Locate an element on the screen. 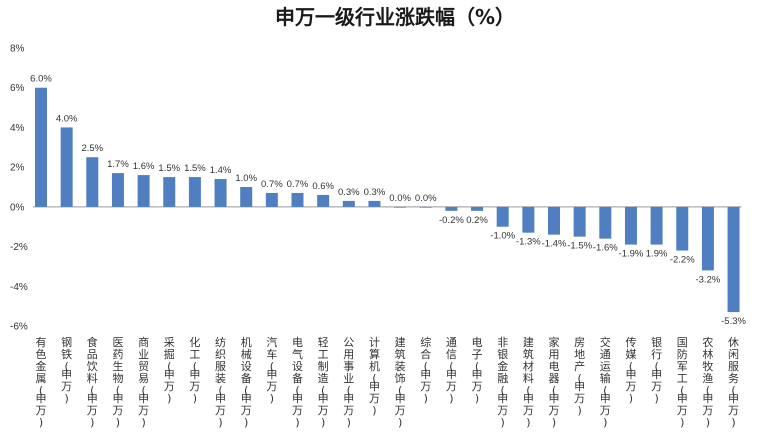 The width and height of the screenshot is (763, 448). data-label: 4.0% is located at coordinates (67, 118).